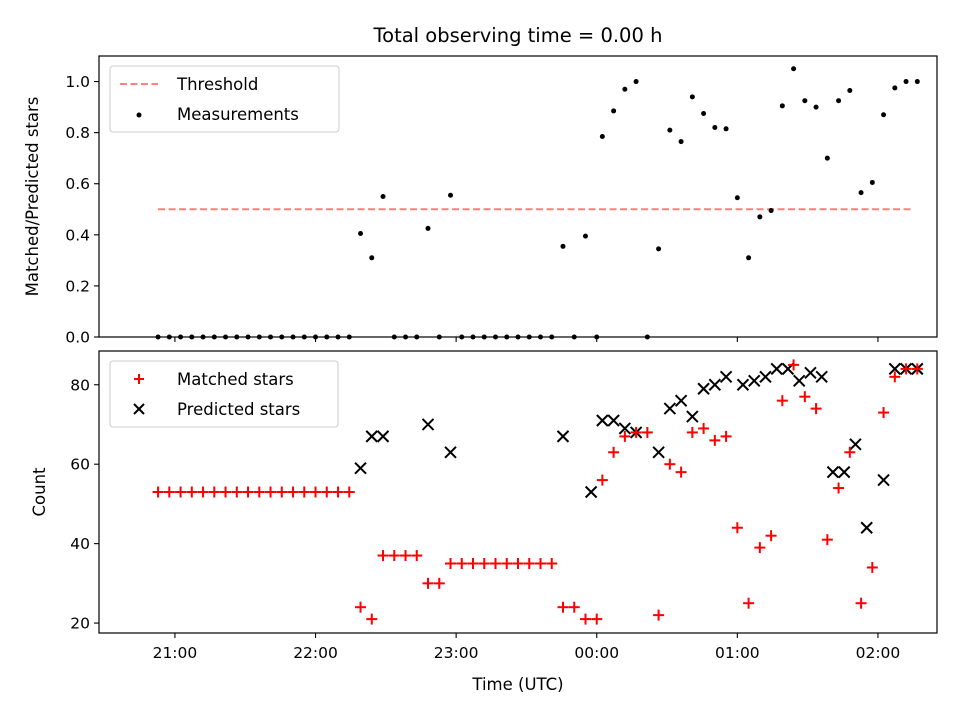 The width and height of the screenshot is (960, 720). What do you see at coordinates (80, 465) in the screenshot?
I see `bottom-y-tick-label: 60` at bounding box center [80, 465].